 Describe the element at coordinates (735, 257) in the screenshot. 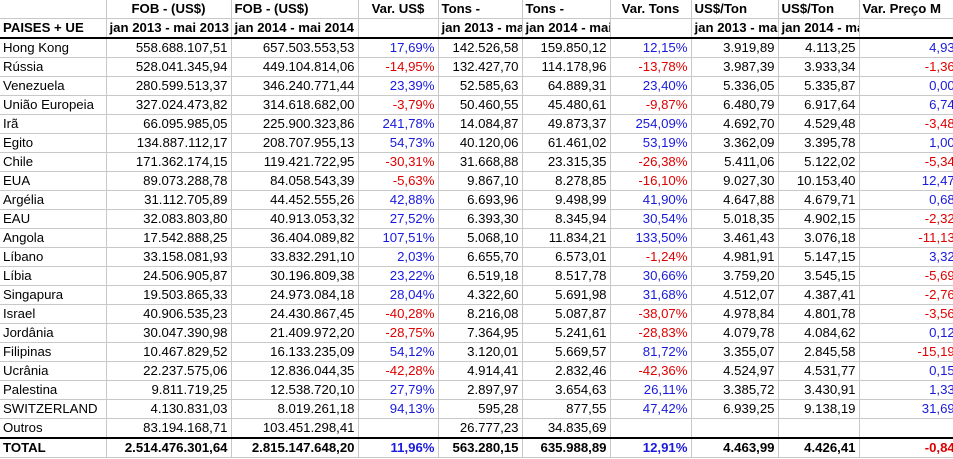

I see `ust2013-cell: 4.981,91` at that location.